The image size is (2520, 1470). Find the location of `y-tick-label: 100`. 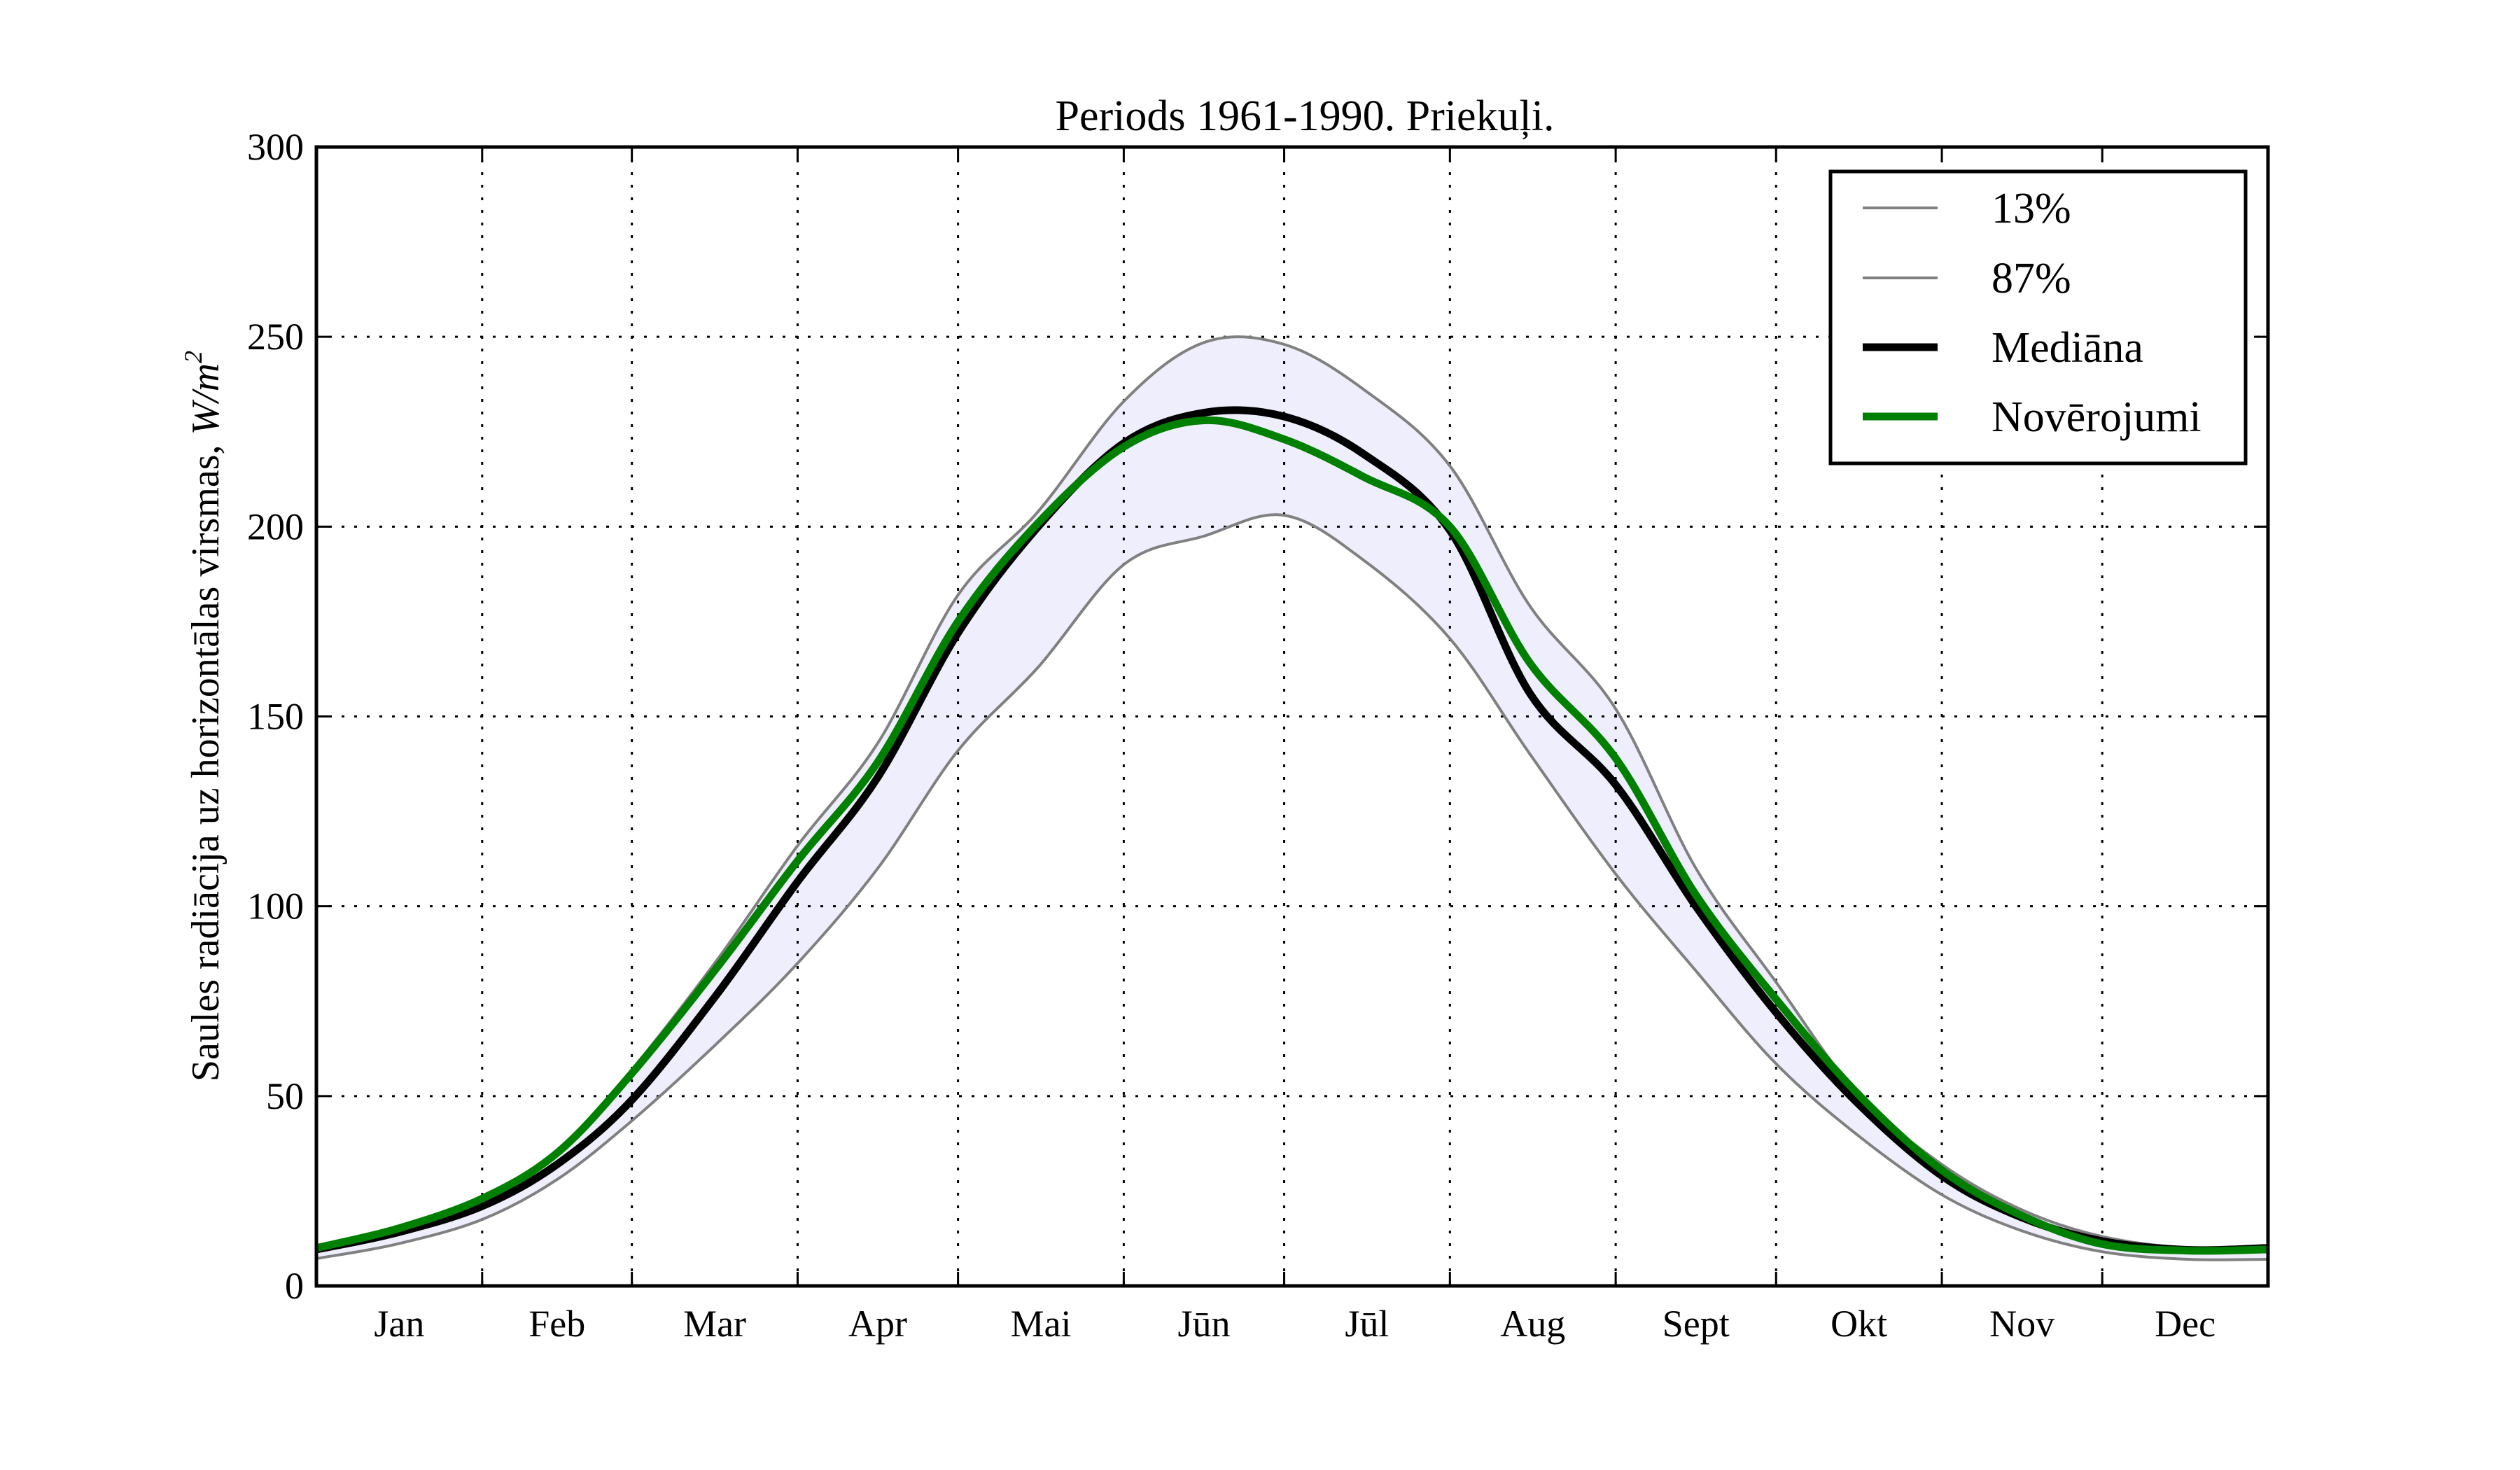

y-tick-label: 100 is located at coordinates (275, 906).